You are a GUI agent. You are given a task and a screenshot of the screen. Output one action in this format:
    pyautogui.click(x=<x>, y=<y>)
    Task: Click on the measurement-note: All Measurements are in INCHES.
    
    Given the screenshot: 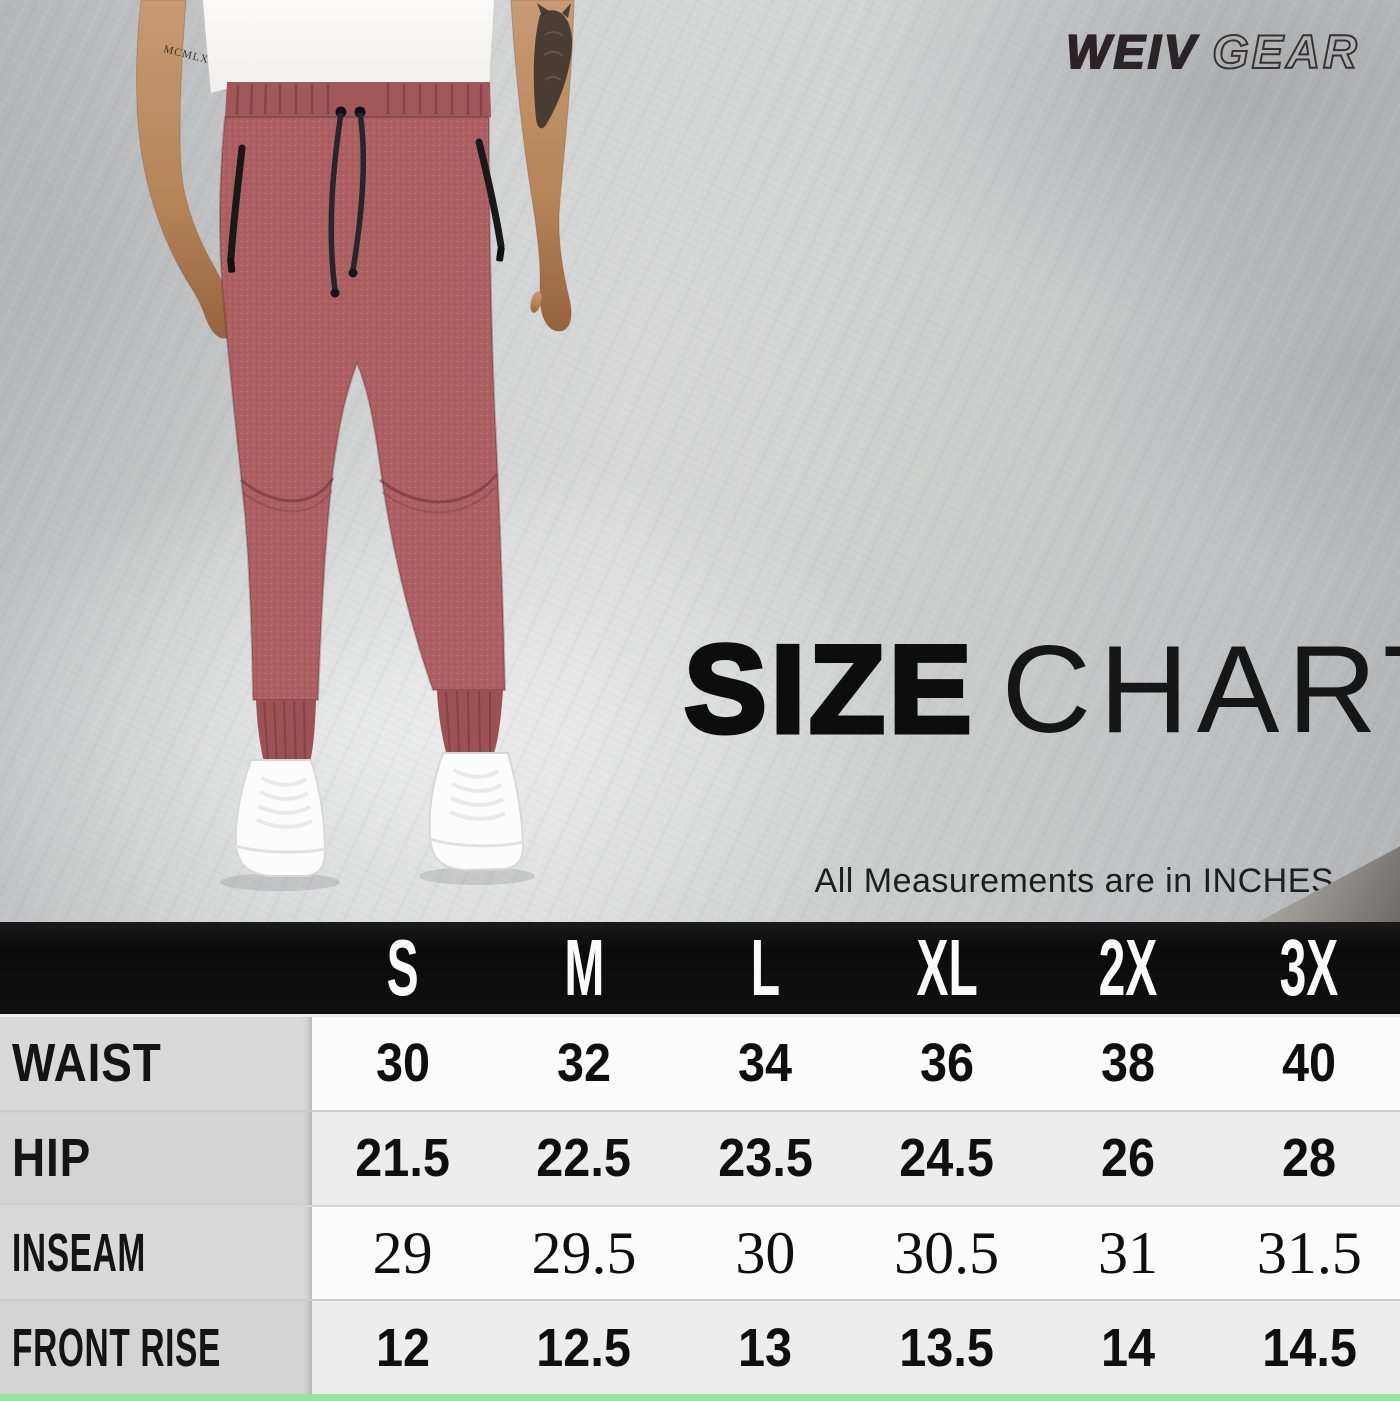 What is the action you would take?
    pyautogui.click(x=1079, y=881)
    